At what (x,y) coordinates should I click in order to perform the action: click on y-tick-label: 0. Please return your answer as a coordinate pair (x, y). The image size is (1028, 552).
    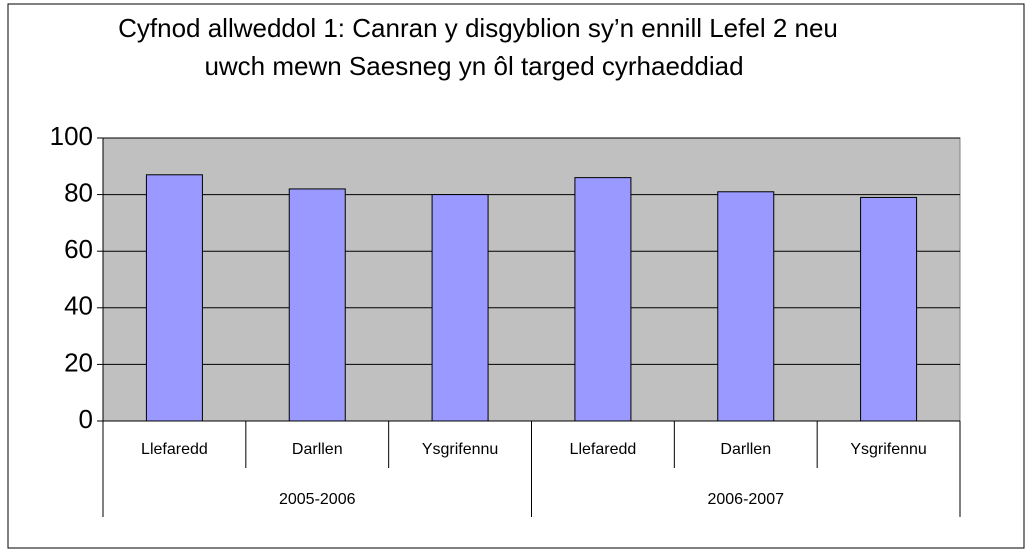
    Looking at the image, I should click on (86, 419).